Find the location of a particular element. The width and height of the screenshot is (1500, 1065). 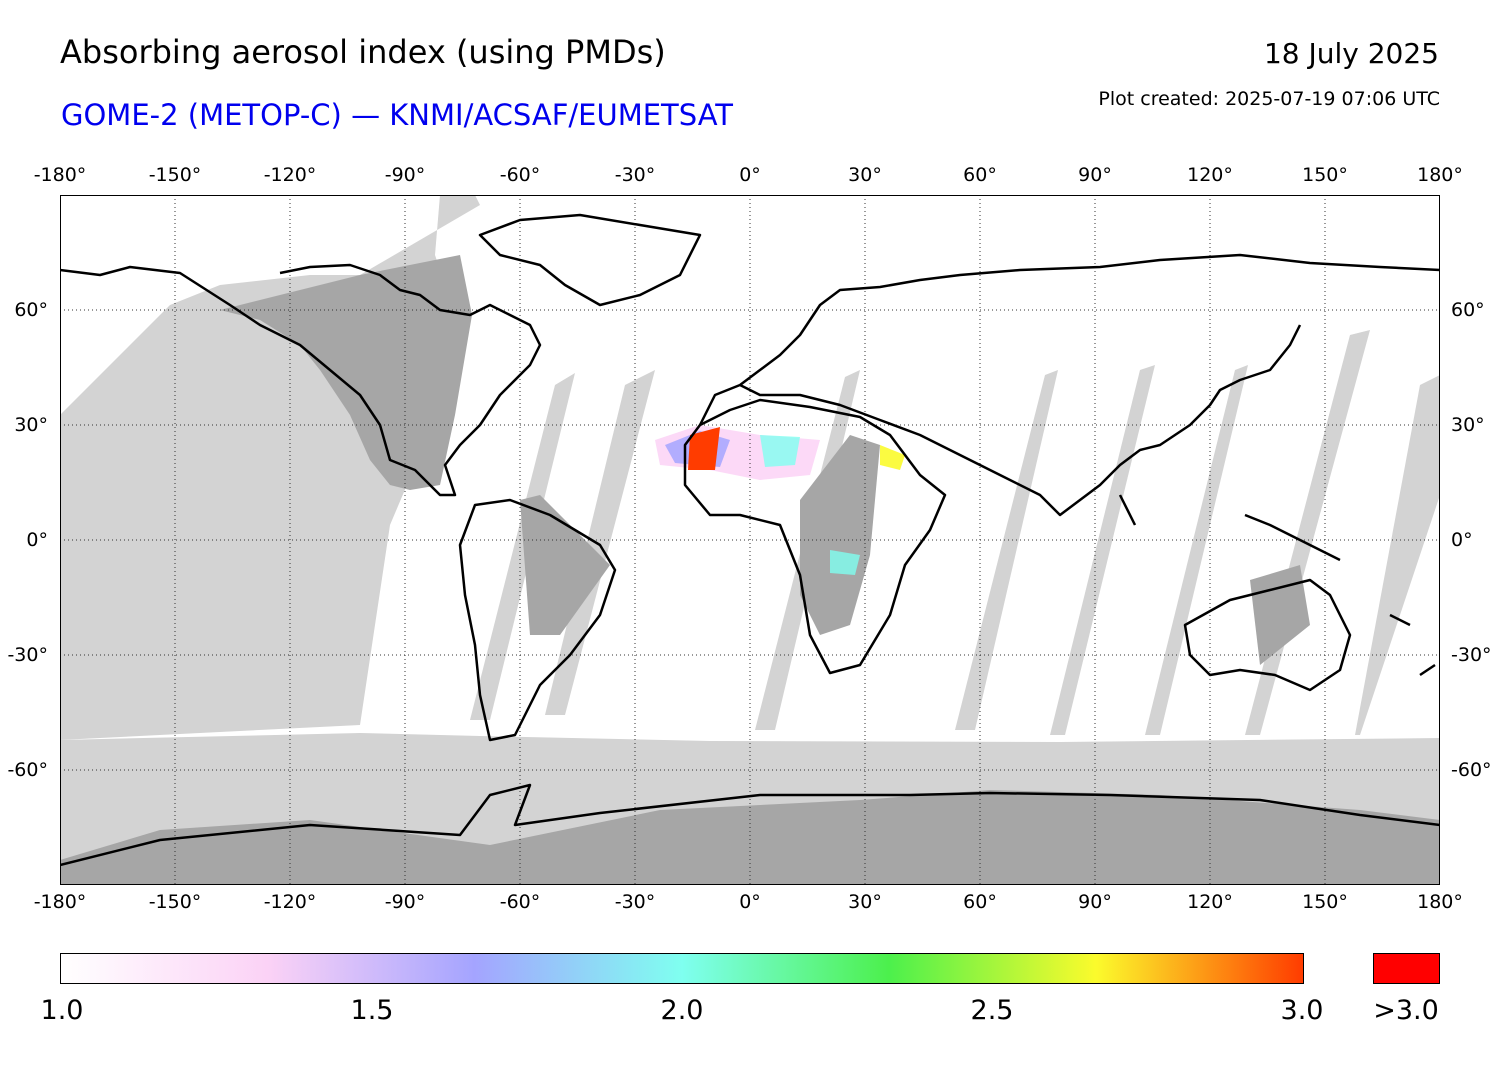

lat-tick-left: -60° is located at coordinates (27, 770).